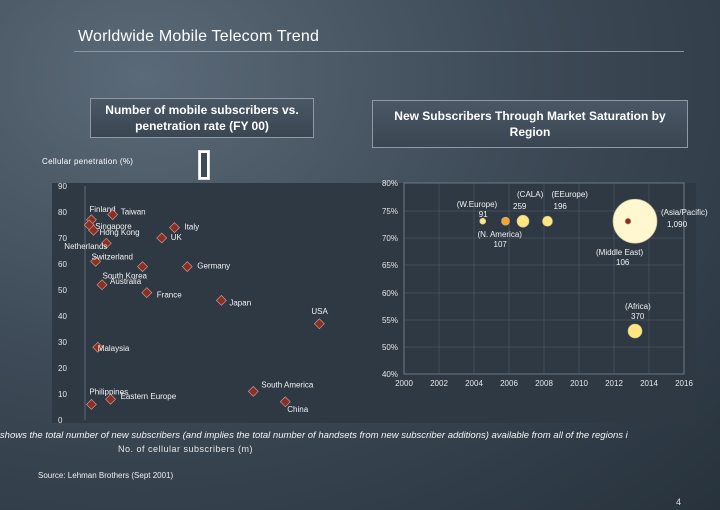  What do you see at coordinates (390, 211) in the screenshot?
I see `right-y-tick-label: 75%` at bounding box center [390, 211].